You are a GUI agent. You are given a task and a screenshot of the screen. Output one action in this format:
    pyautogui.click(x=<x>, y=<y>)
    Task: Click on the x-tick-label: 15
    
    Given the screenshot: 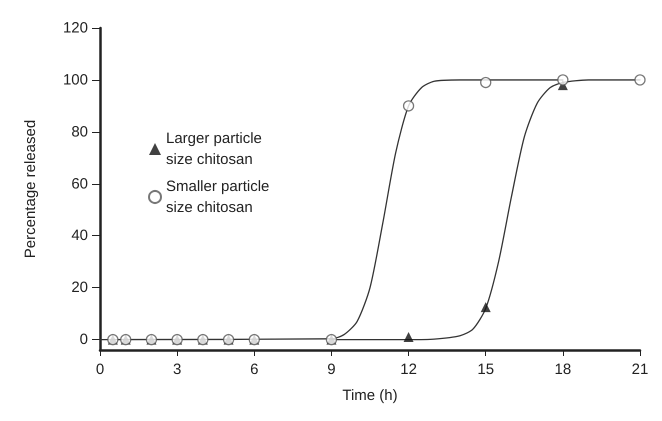 What is the action you would take?
    pyautogui.click(x=485, y=369)
    